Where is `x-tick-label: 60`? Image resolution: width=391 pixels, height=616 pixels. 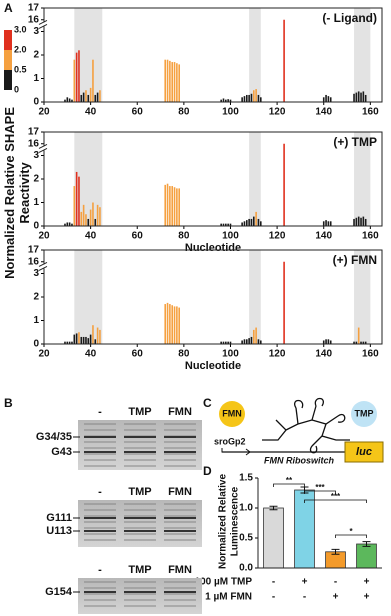 x-tick-label: 60 is located at coordinates (138, 354).